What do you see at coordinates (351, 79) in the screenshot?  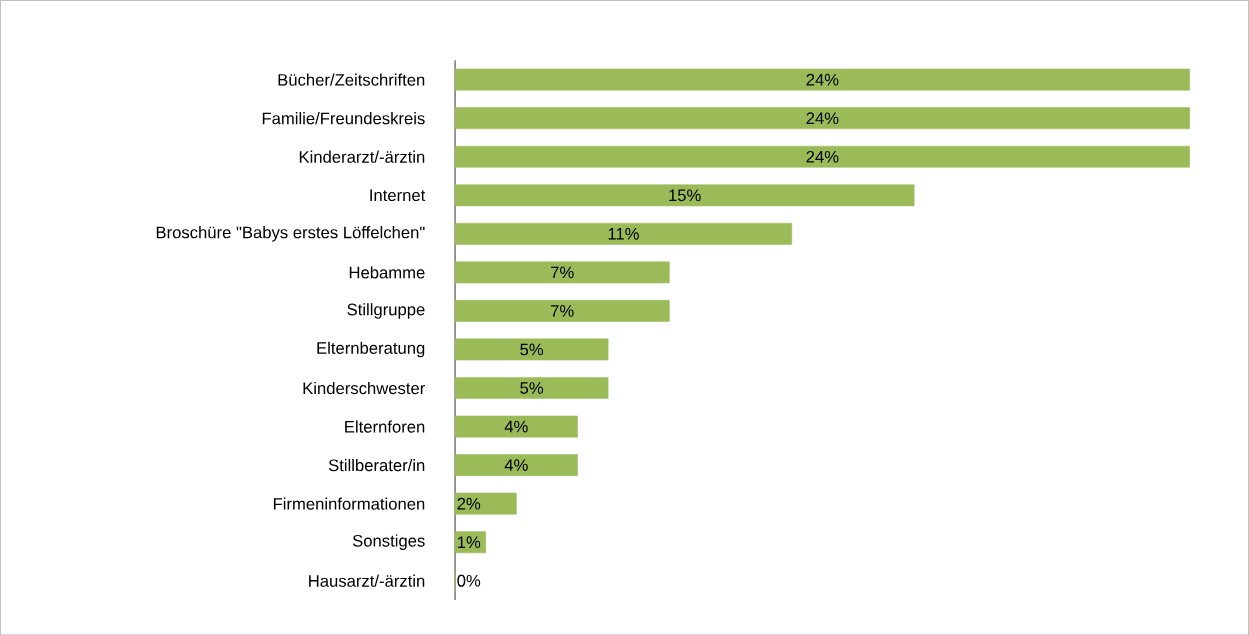 I see `y-tick-label: Bücher/Zeitschriften` at bounding box center [351, 79].